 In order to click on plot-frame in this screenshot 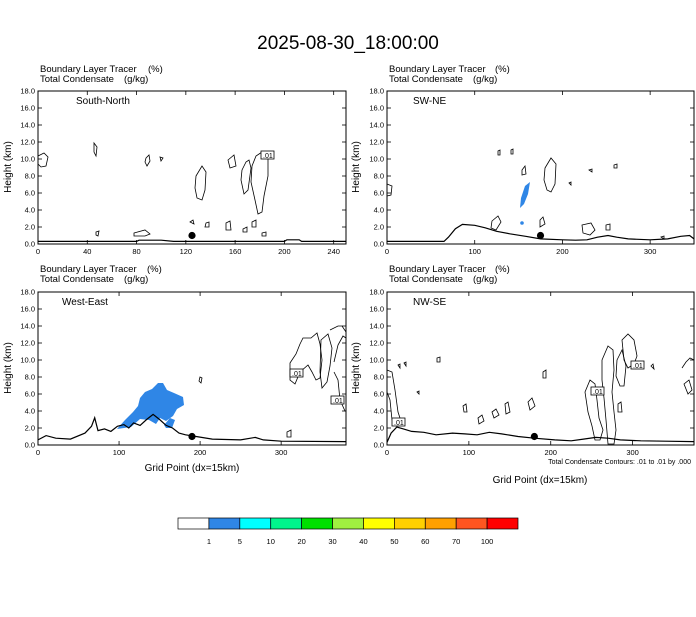, I will do `click(192, 167)`.